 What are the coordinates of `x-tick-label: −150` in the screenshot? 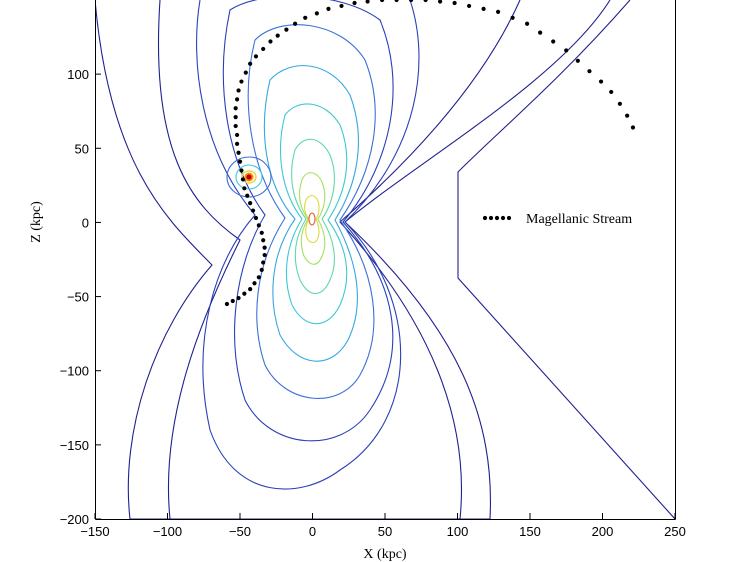 It's located at (94, 531).